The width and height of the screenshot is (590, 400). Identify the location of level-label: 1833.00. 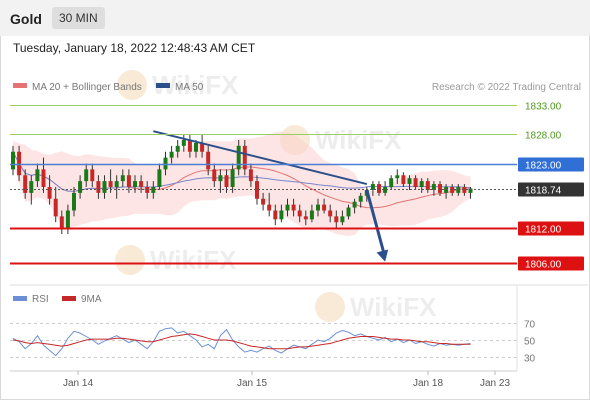
(543, 107).